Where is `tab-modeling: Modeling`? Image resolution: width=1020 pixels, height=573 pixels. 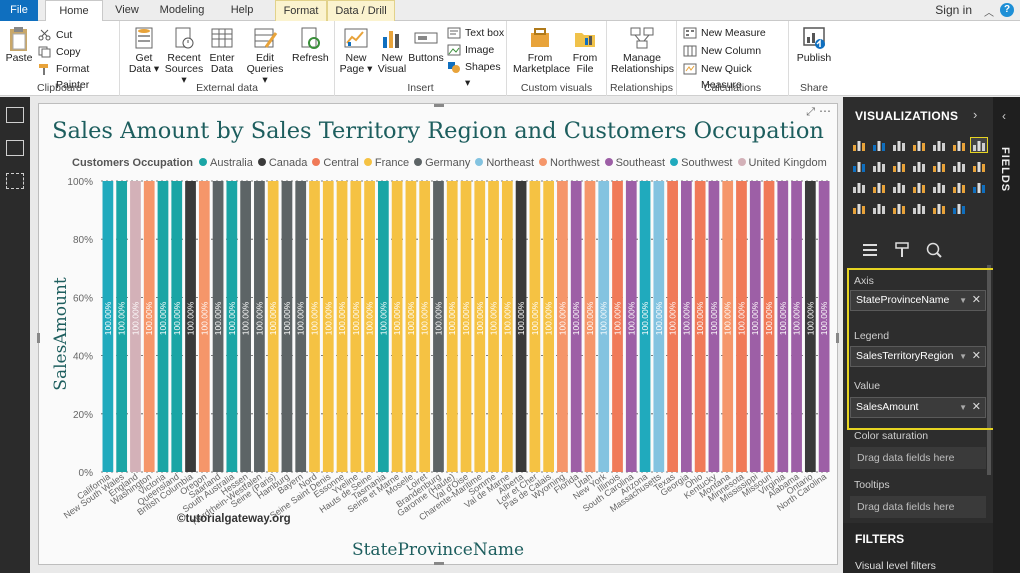 tab-modeling: Modeling is located at coordinates (182, 10).